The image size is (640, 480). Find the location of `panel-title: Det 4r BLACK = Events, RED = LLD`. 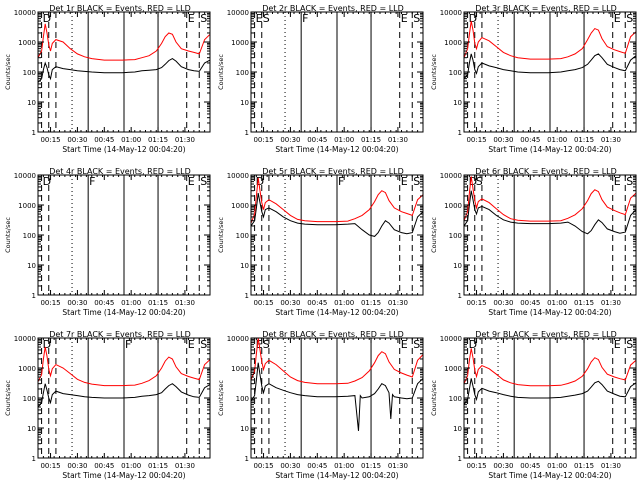

panel-title: Det 4r BLACK = Events, RED = LLD is located at coordinates (120, 171).